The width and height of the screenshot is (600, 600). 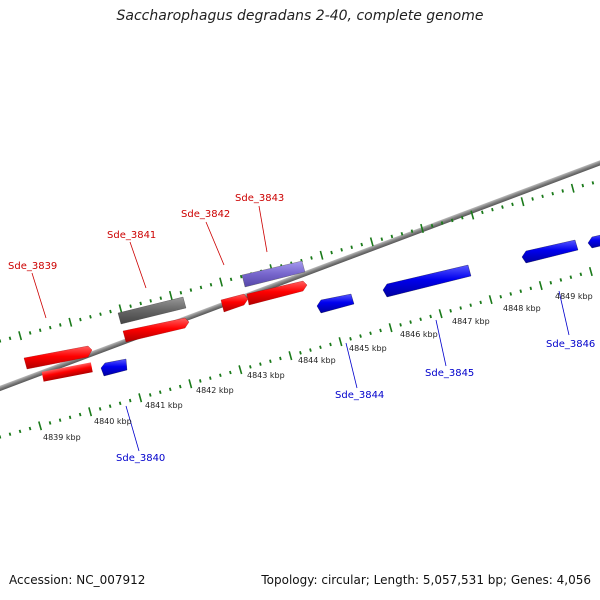 What do you see at coordinates (131, 235) in the screenshot?
I see `gene-label-sde-3841: Sde_3841` at bounding box center [131, 235].